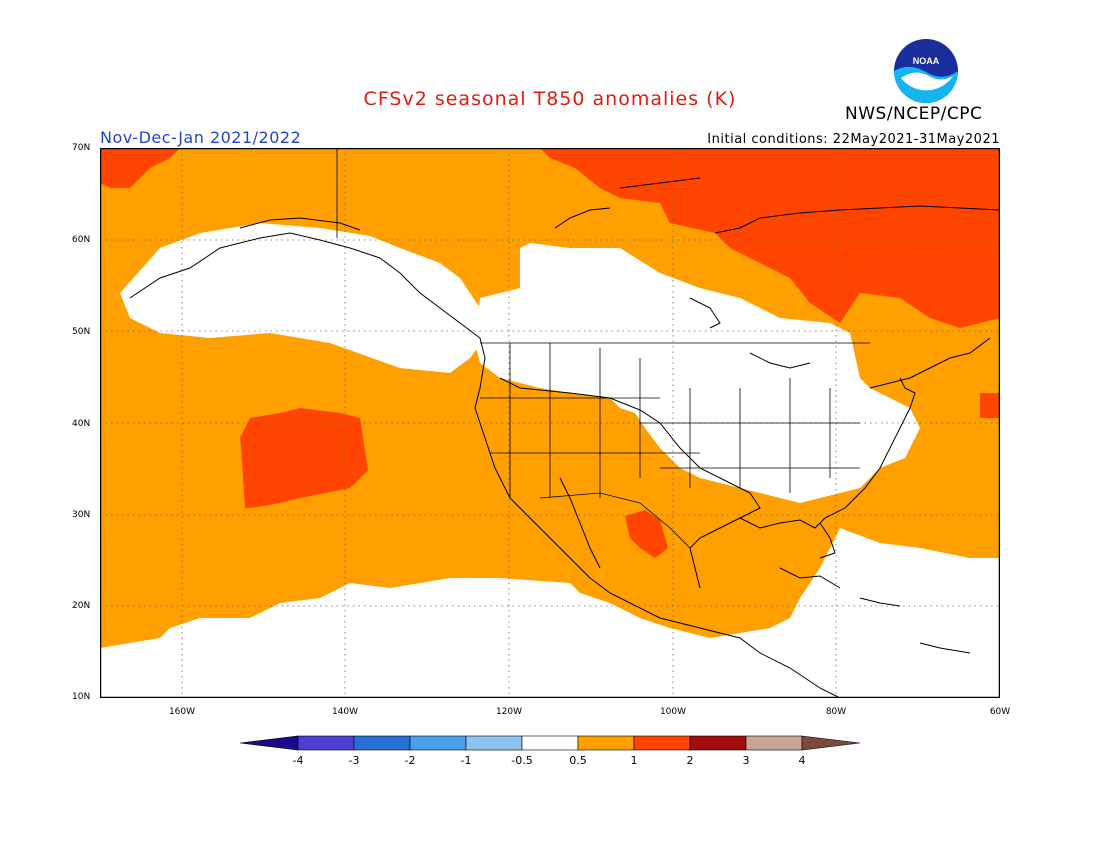 The height and width of the screenshot is (850, 1100). I want to click on colorbar-tick-label: 2, so click(690, 760).